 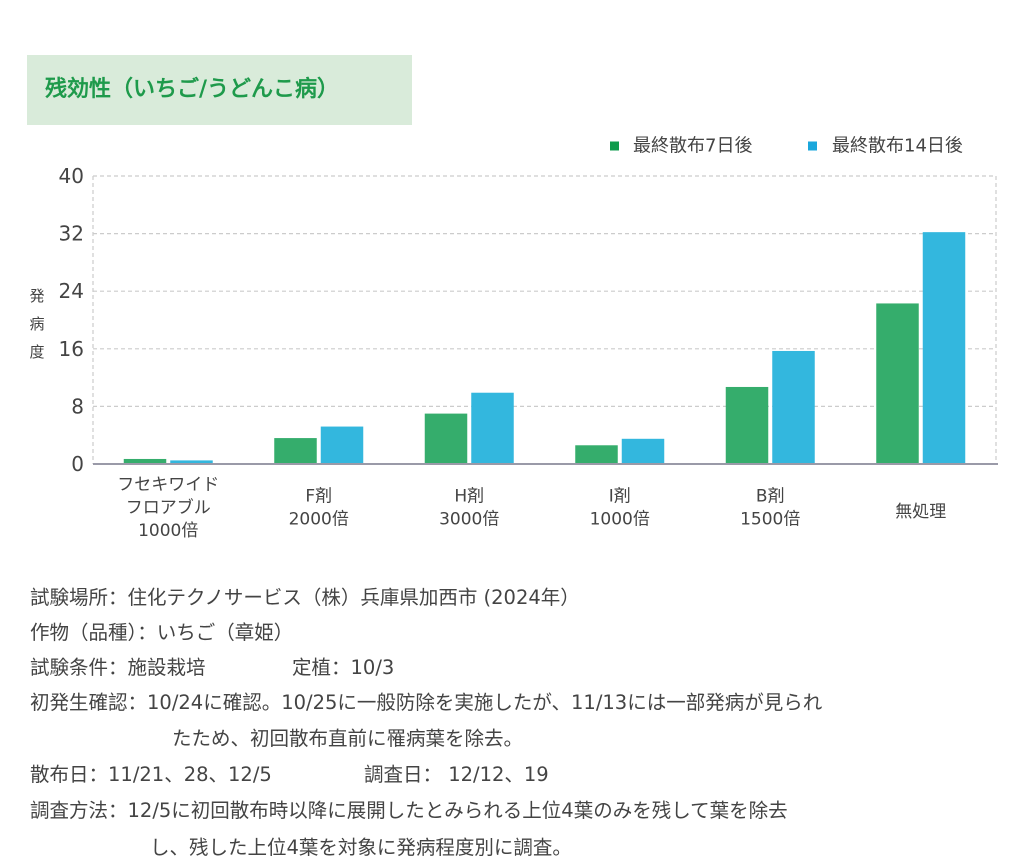 I want to click on x-tick-label: B剤, so click(x=770, y=497).